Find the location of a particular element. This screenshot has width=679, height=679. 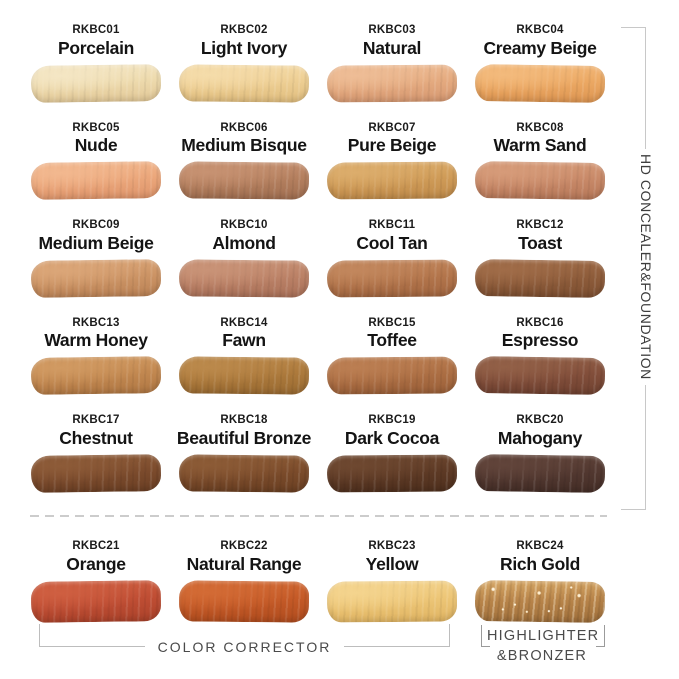

shade-cell-rkbc08: RKBC08 Warm Sand is located at coordinates (540, 155).